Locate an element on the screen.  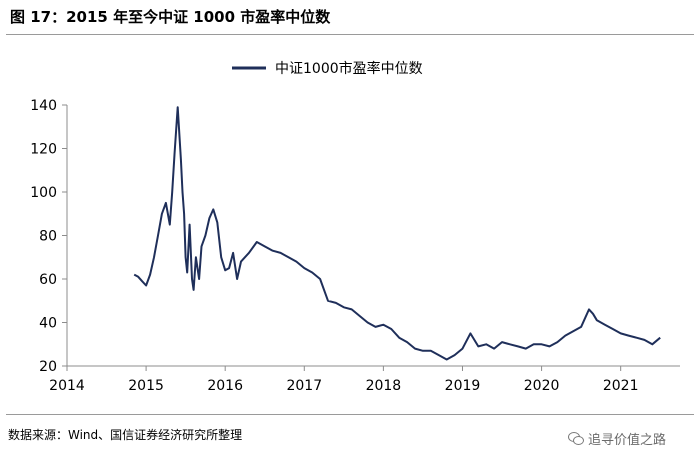
x-tick-label: 2019 is located at coordinates (463, 386).